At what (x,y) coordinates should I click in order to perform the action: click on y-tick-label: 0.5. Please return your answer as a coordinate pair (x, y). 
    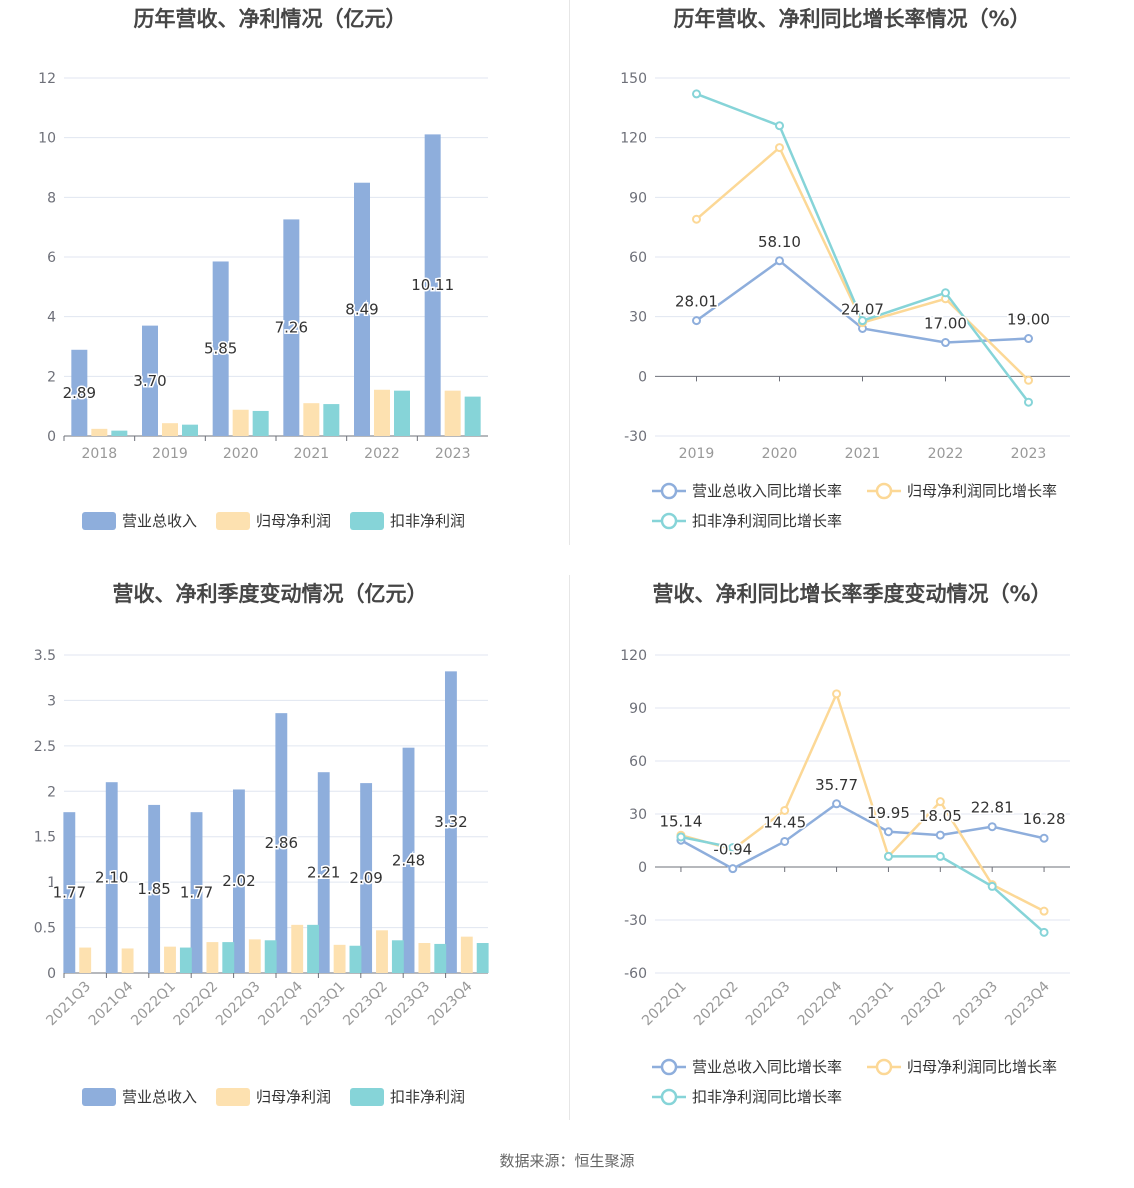
    Looking at the image, I should click on (45, 929).